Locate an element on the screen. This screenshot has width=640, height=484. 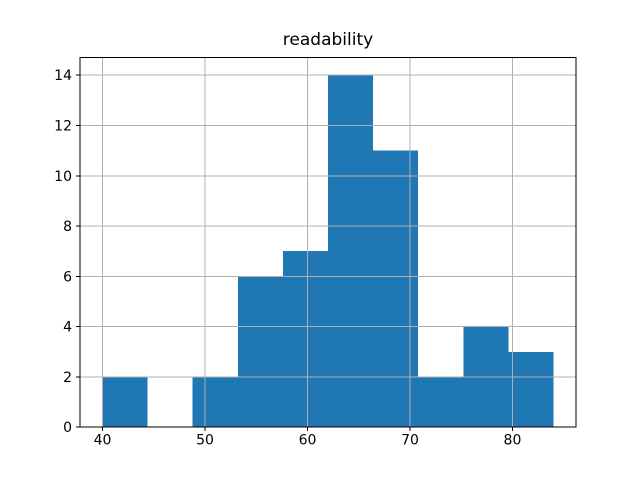
x-tick-label: 70 is located at coordinates (410, 441).